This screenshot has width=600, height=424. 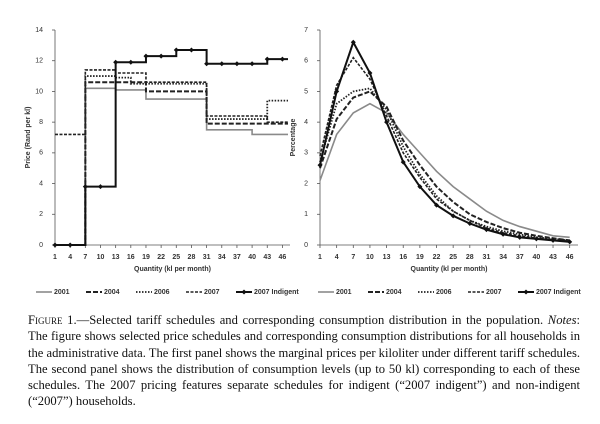 I want to click on x-tick-label: 13, so click(x=116, y=257).